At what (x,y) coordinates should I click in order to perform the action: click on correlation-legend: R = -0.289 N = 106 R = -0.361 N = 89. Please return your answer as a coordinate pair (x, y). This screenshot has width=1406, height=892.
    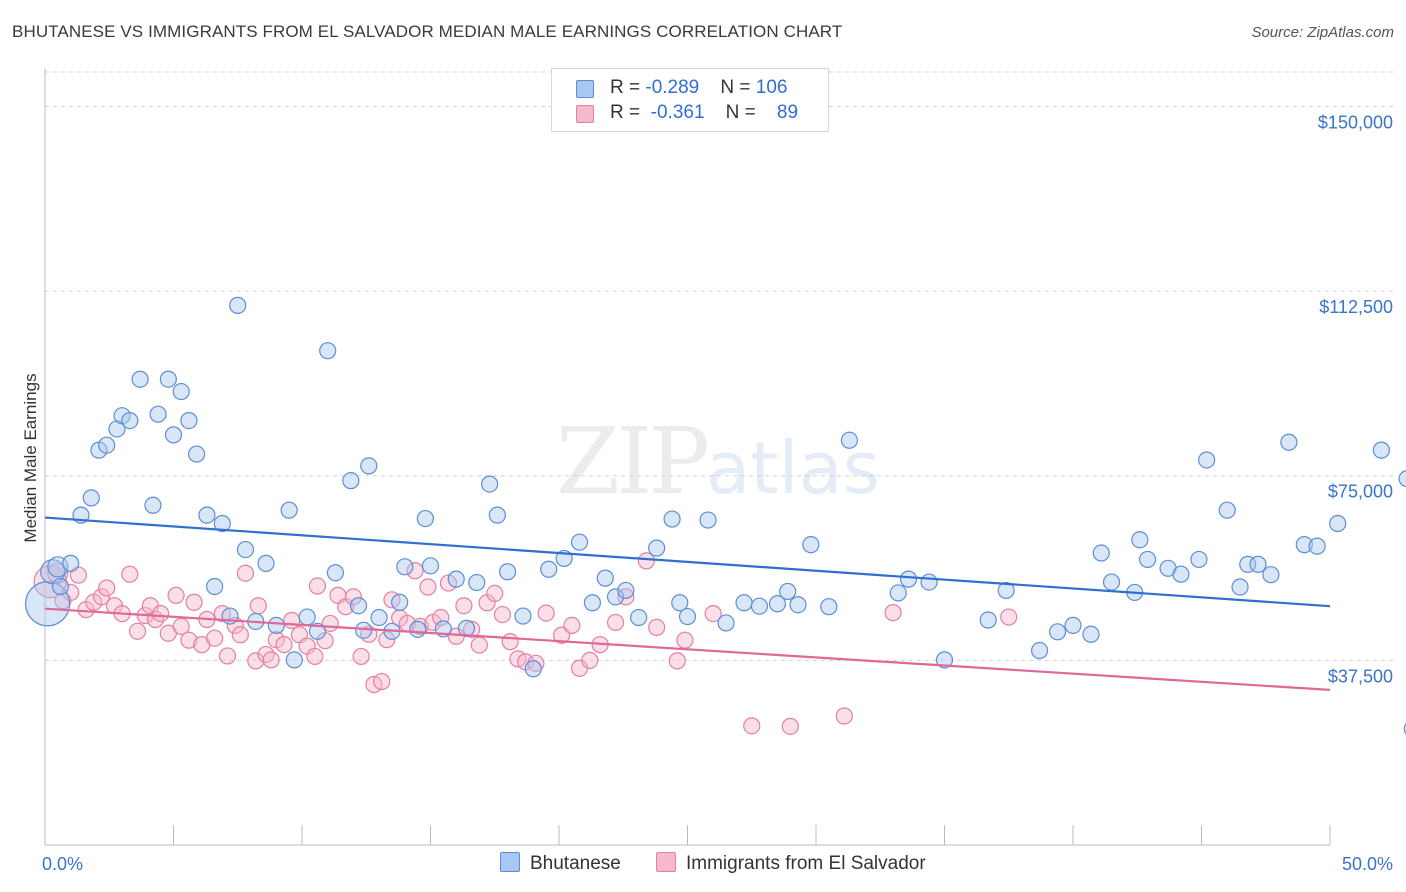
    Looking at the image, I should click on (690, 100).